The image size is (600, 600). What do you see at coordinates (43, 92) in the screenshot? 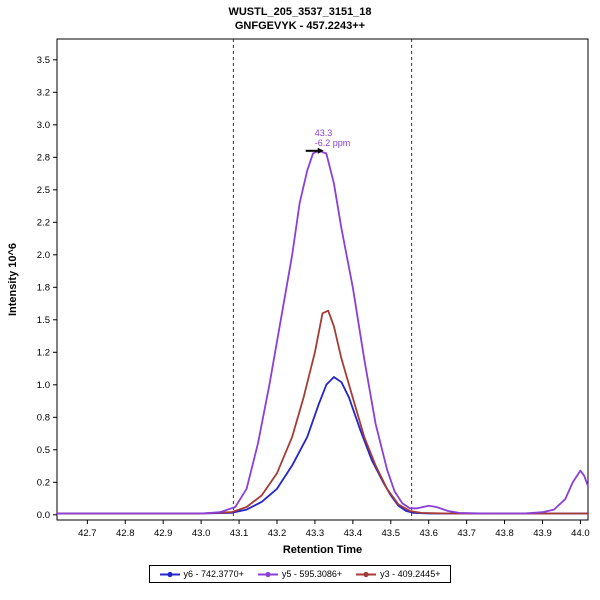
I see `y-tick-label: 3.2` at bounding box center [43, 92].